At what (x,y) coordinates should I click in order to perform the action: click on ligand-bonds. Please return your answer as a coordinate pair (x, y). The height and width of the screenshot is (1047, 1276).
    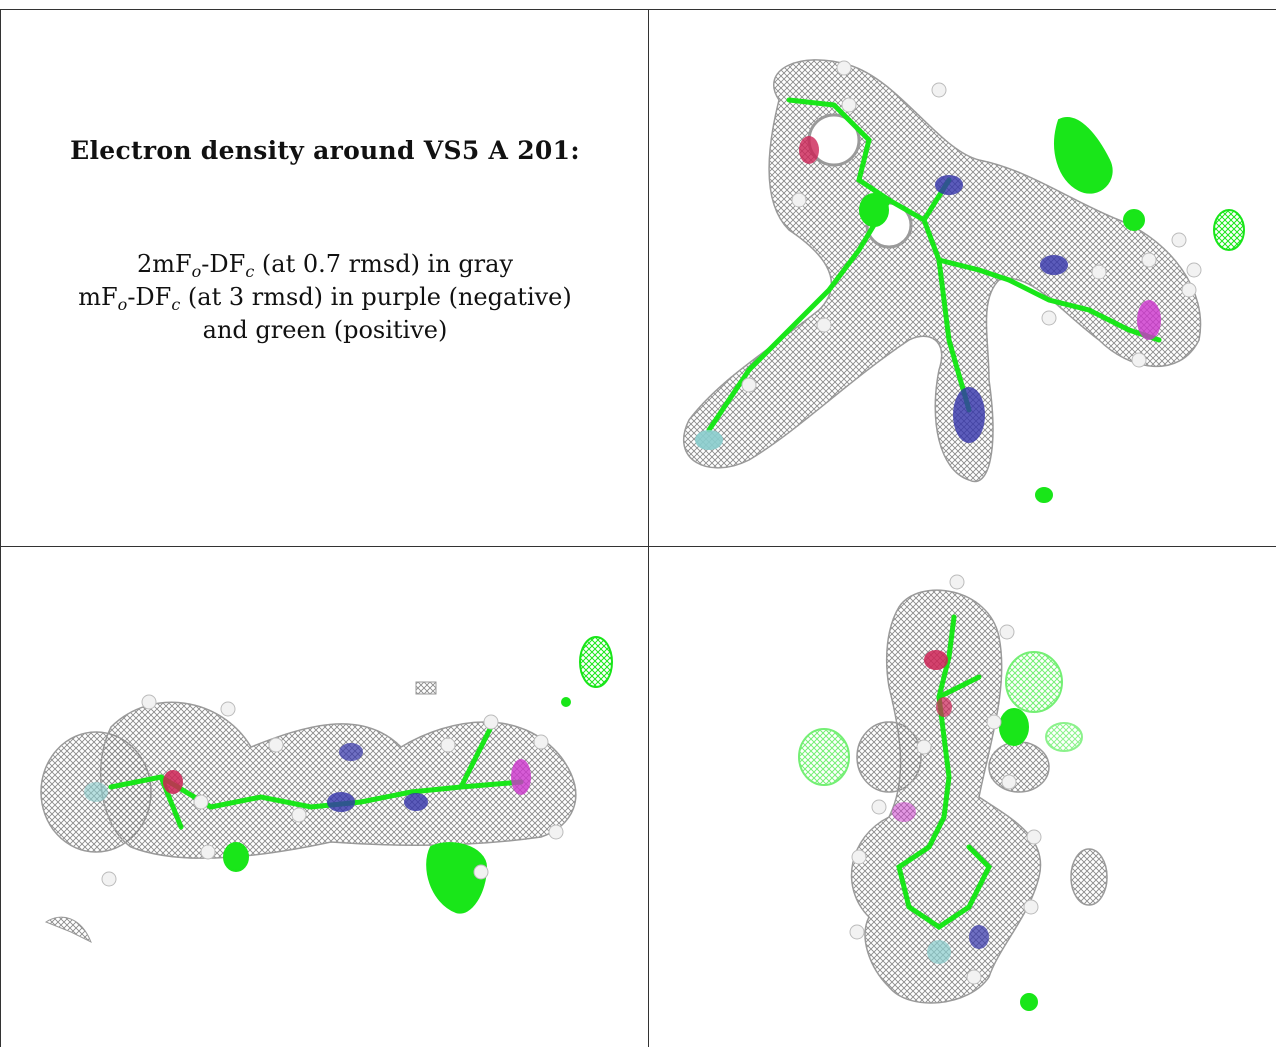
    Looking at the image, I should click on (944, 772).